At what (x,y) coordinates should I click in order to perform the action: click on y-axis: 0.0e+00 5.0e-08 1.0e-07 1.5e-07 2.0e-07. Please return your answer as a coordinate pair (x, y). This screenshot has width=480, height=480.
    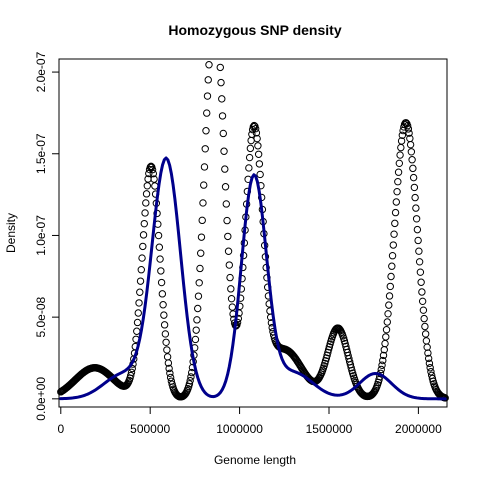
    Looking at the image, I should click on (46, 236).